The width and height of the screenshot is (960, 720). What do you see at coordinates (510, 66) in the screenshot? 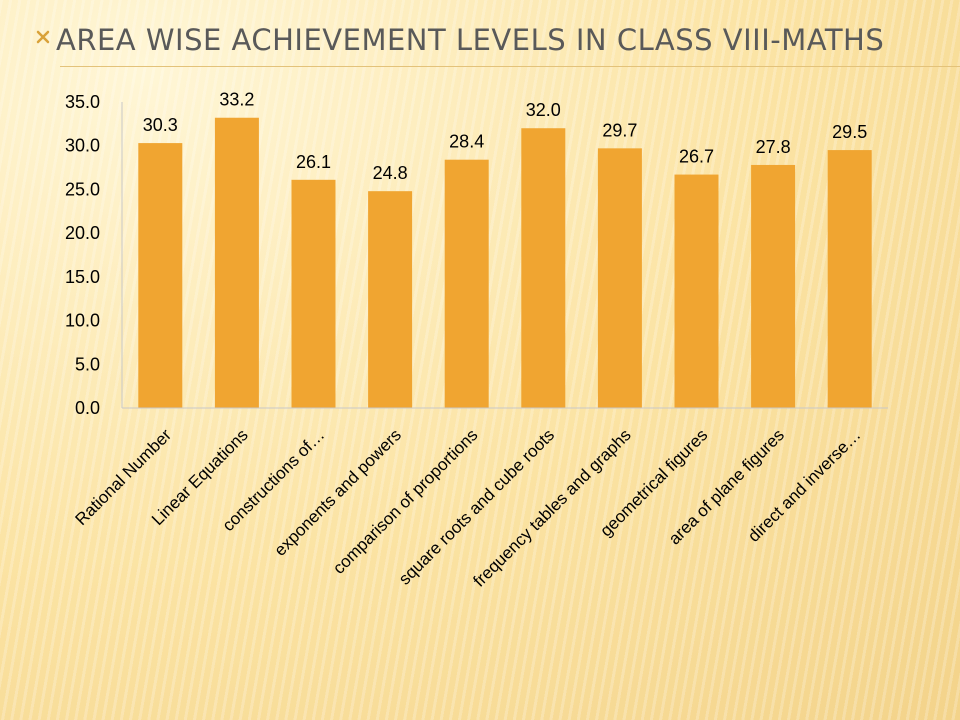
I see `title-rule` at bounding box center [510, 66].